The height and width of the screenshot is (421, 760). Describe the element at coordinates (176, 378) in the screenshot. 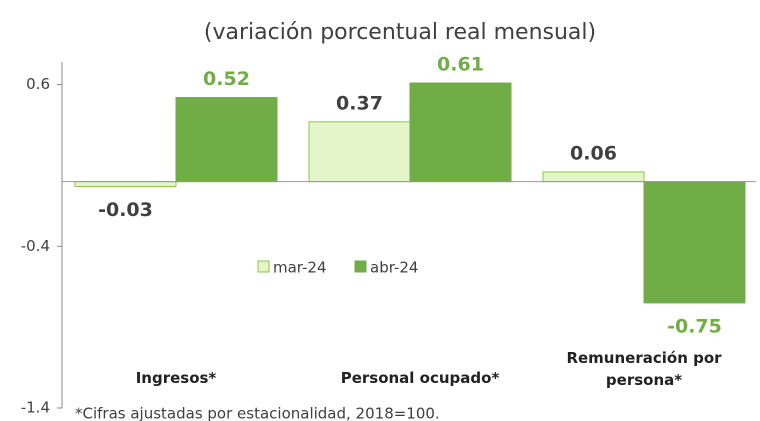

I see `x-tick-label: Ingresos*` at that location.